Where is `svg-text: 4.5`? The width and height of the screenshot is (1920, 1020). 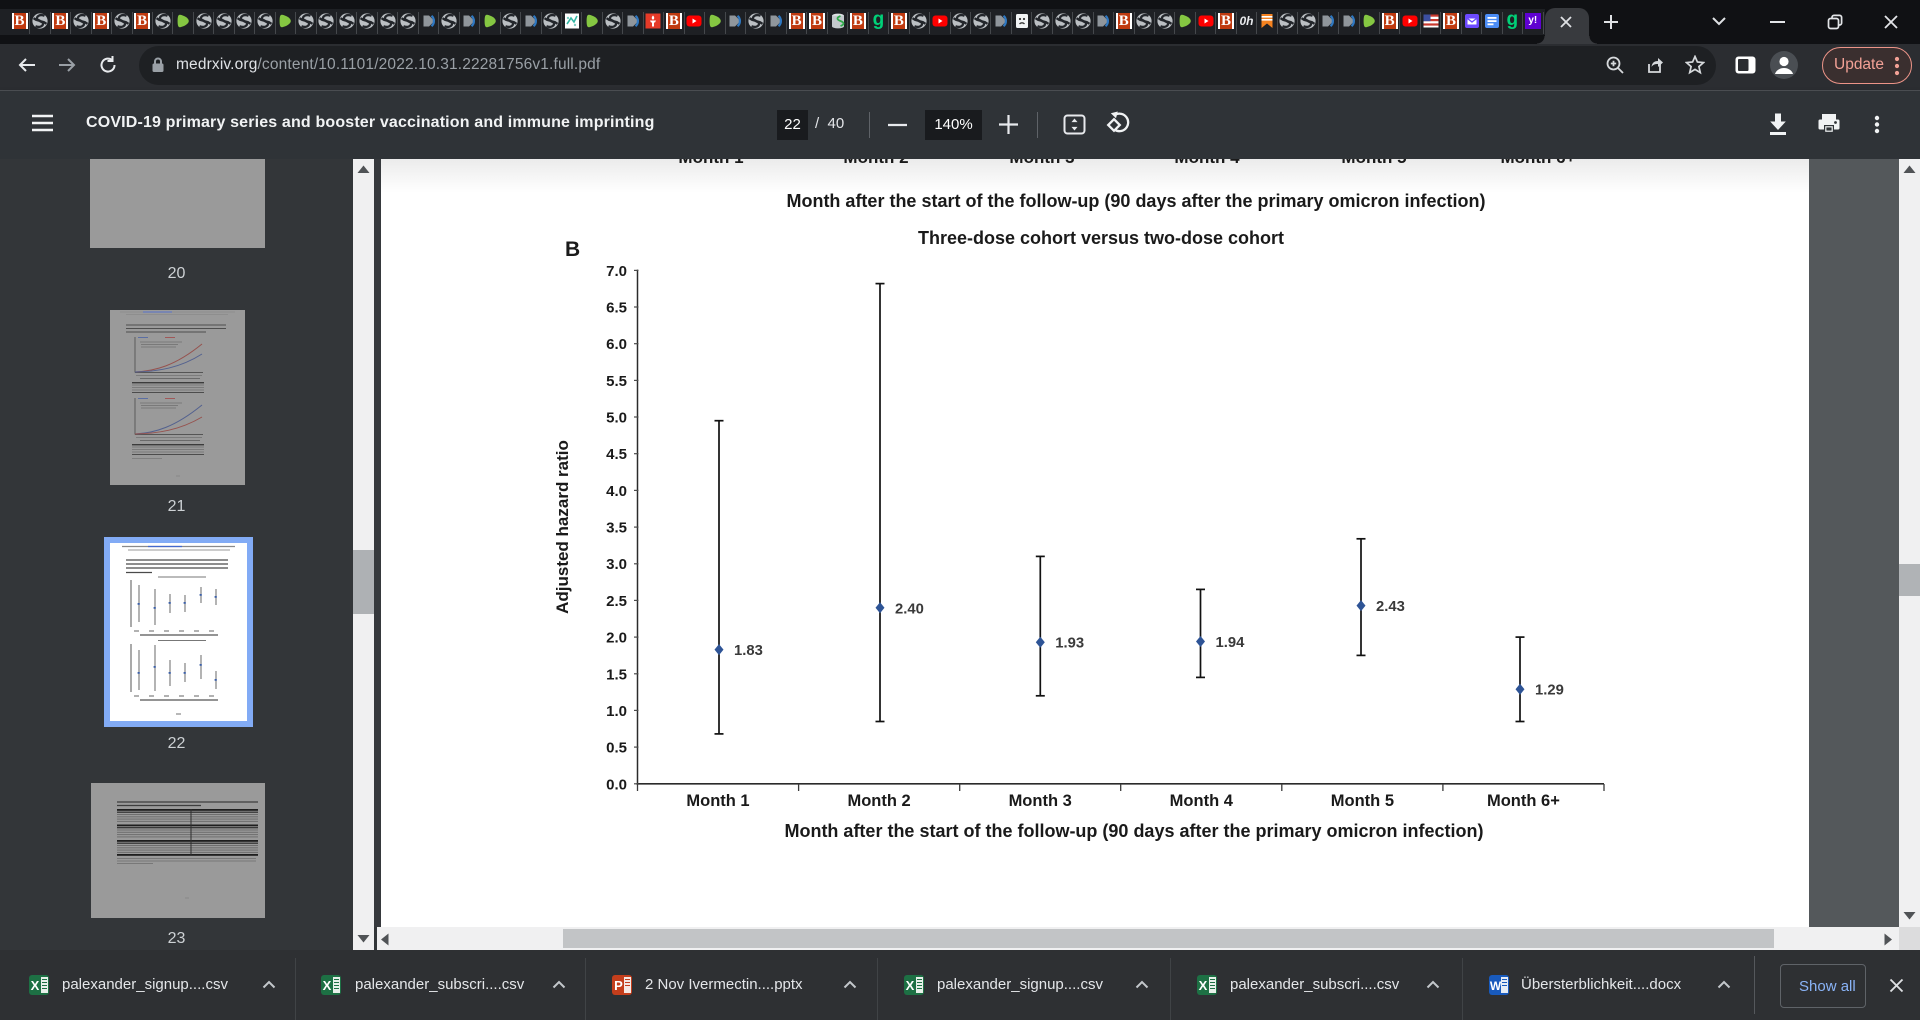 svg-text: 4.5 is located at coordinates (616, 454).